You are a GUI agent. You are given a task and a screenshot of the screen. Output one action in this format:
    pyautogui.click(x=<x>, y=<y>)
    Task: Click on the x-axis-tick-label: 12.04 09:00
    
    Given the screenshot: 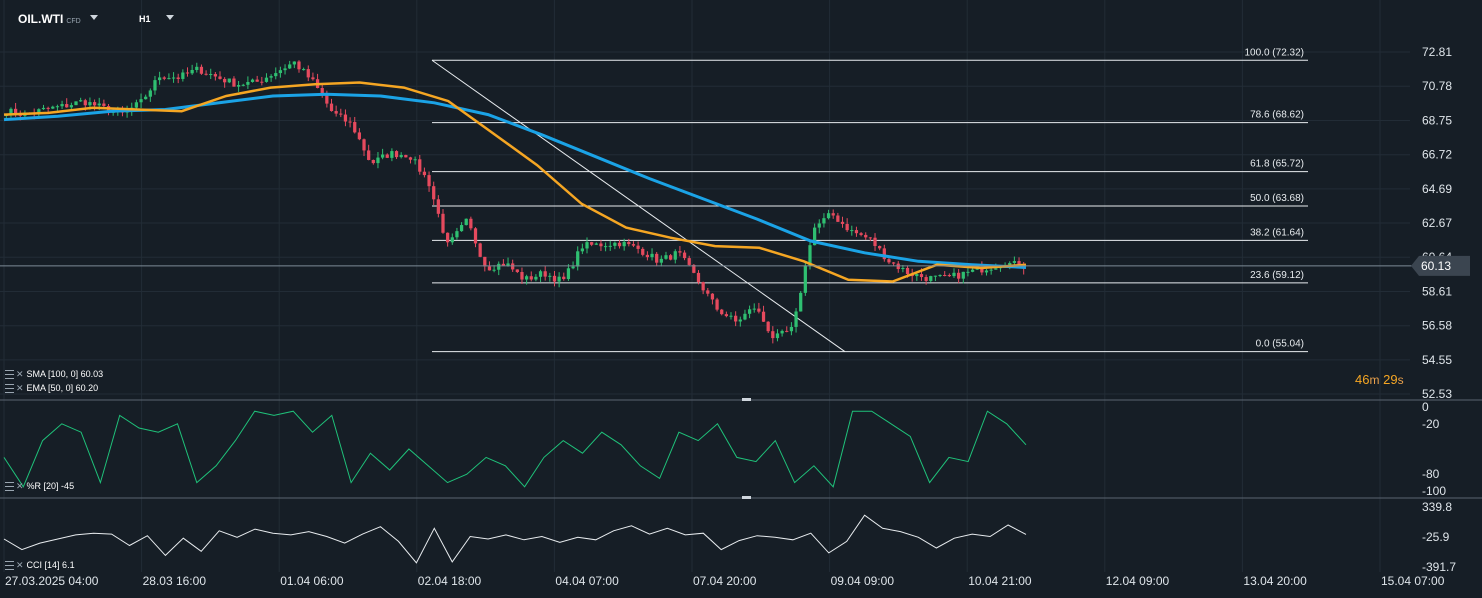 What is the action you would take?
    pyautogui.click(x=1138, y=581)
    